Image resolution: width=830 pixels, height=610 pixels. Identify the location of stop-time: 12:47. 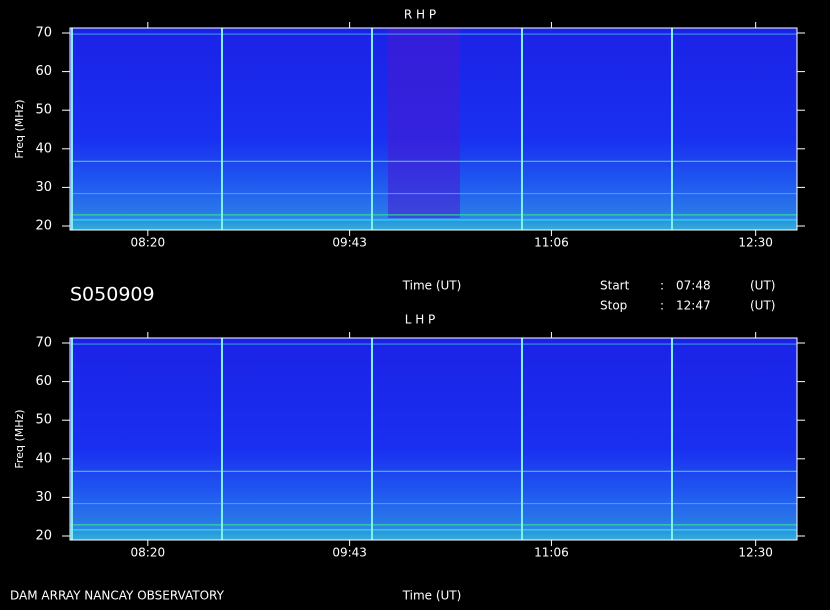
(693, 306).